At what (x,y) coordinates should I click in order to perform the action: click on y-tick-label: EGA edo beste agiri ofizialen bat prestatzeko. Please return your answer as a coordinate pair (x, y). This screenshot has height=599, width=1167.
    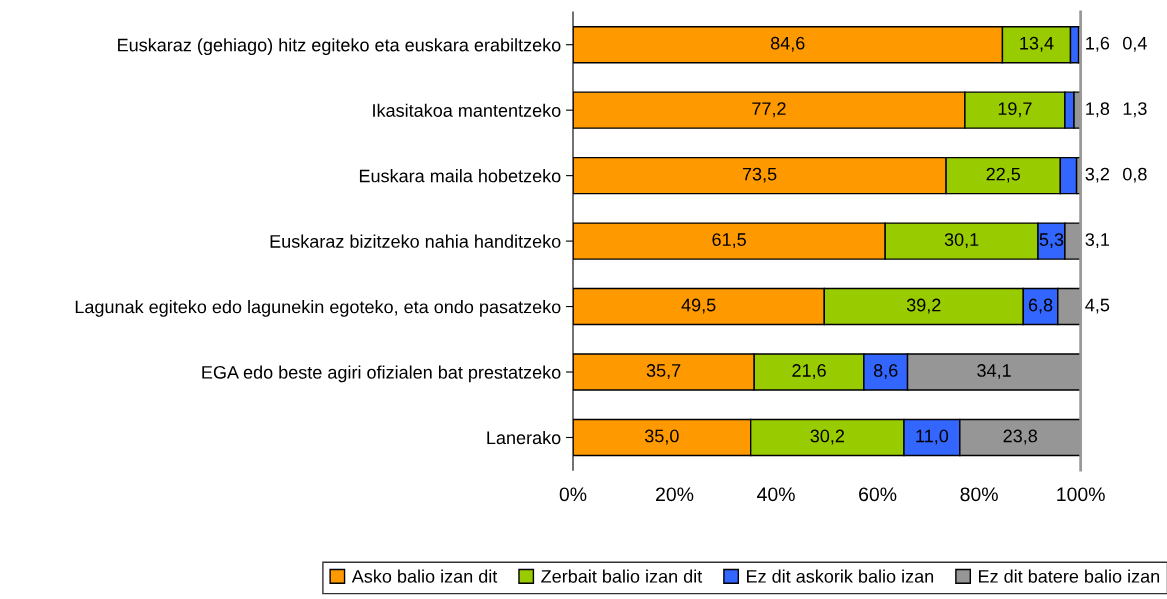
    Looking at the image, I should click on (381, 374).